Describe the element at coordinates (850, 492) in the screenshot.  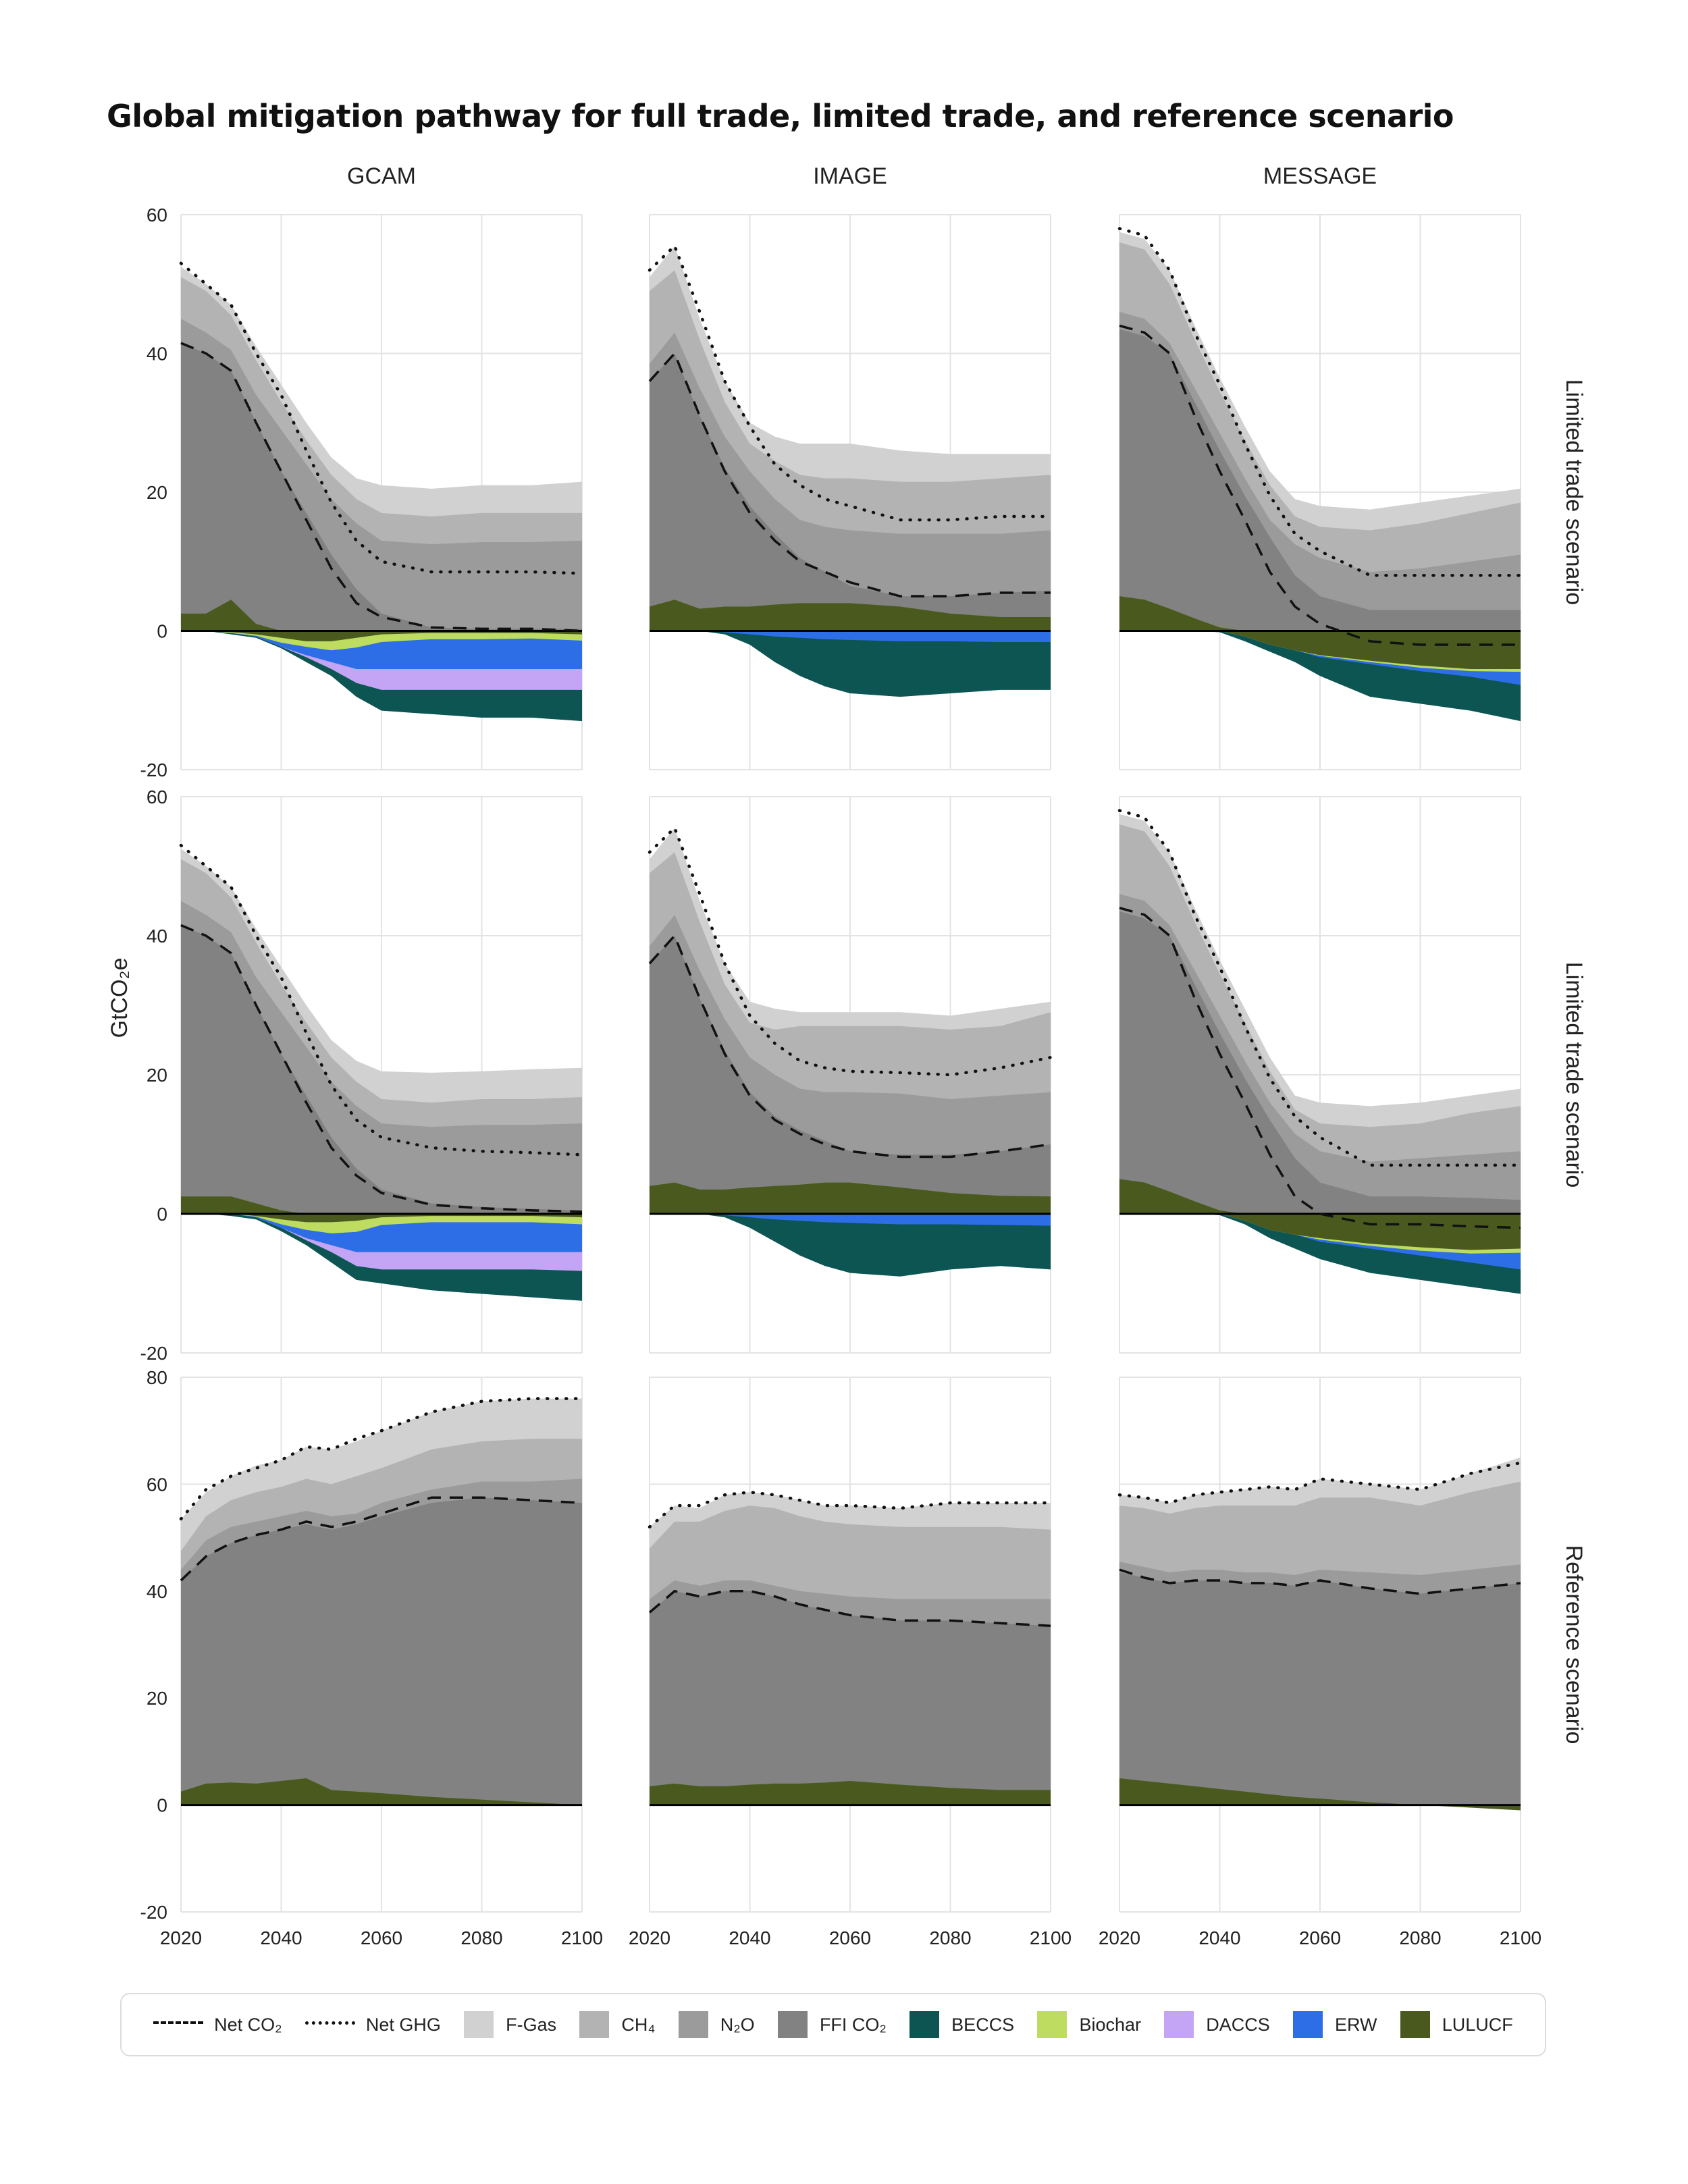
I see `area-FFI-r0c1` at that location.